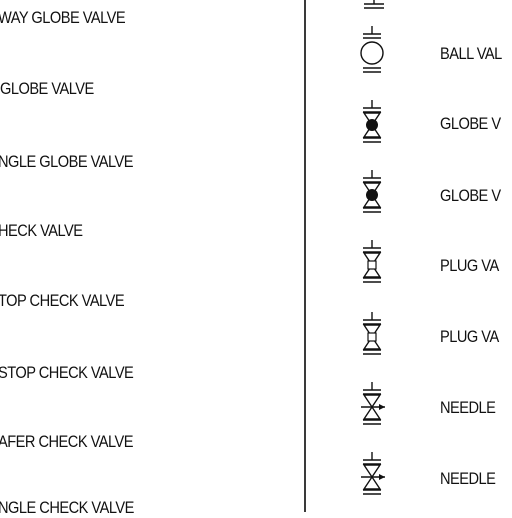  What do you see at coordinates (67, 372) in the screenshot?
I see `label-left-6: STOP CHECK VALVE` at bounding box center [67, 372].